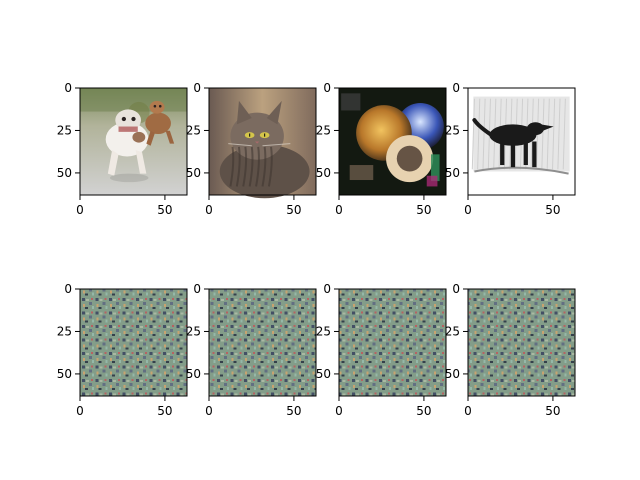  I want to click on y-tick-label-1-0: 0, so click(197, 88).